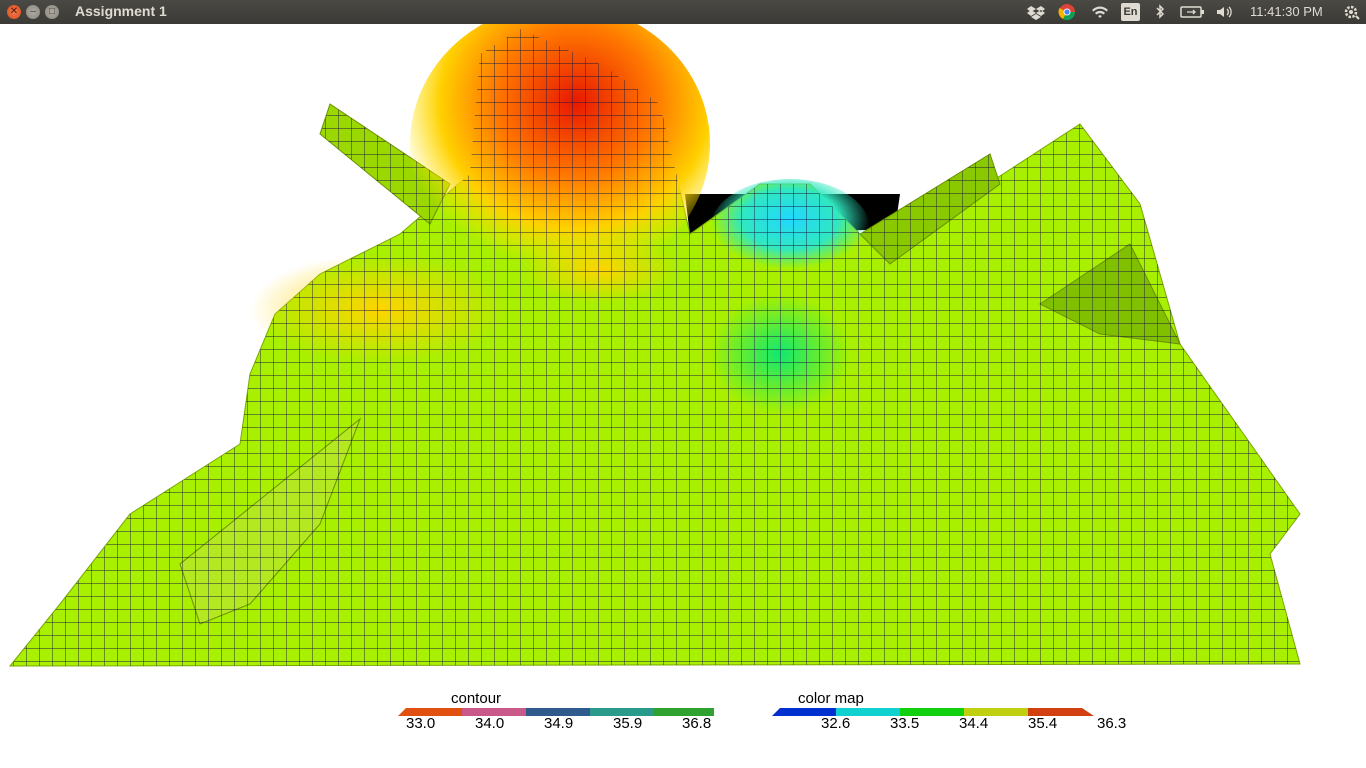 Image resolution: width=1366 pixels, height=768 pixels. I want to click on contour-legend-bar, so click(556, 712).